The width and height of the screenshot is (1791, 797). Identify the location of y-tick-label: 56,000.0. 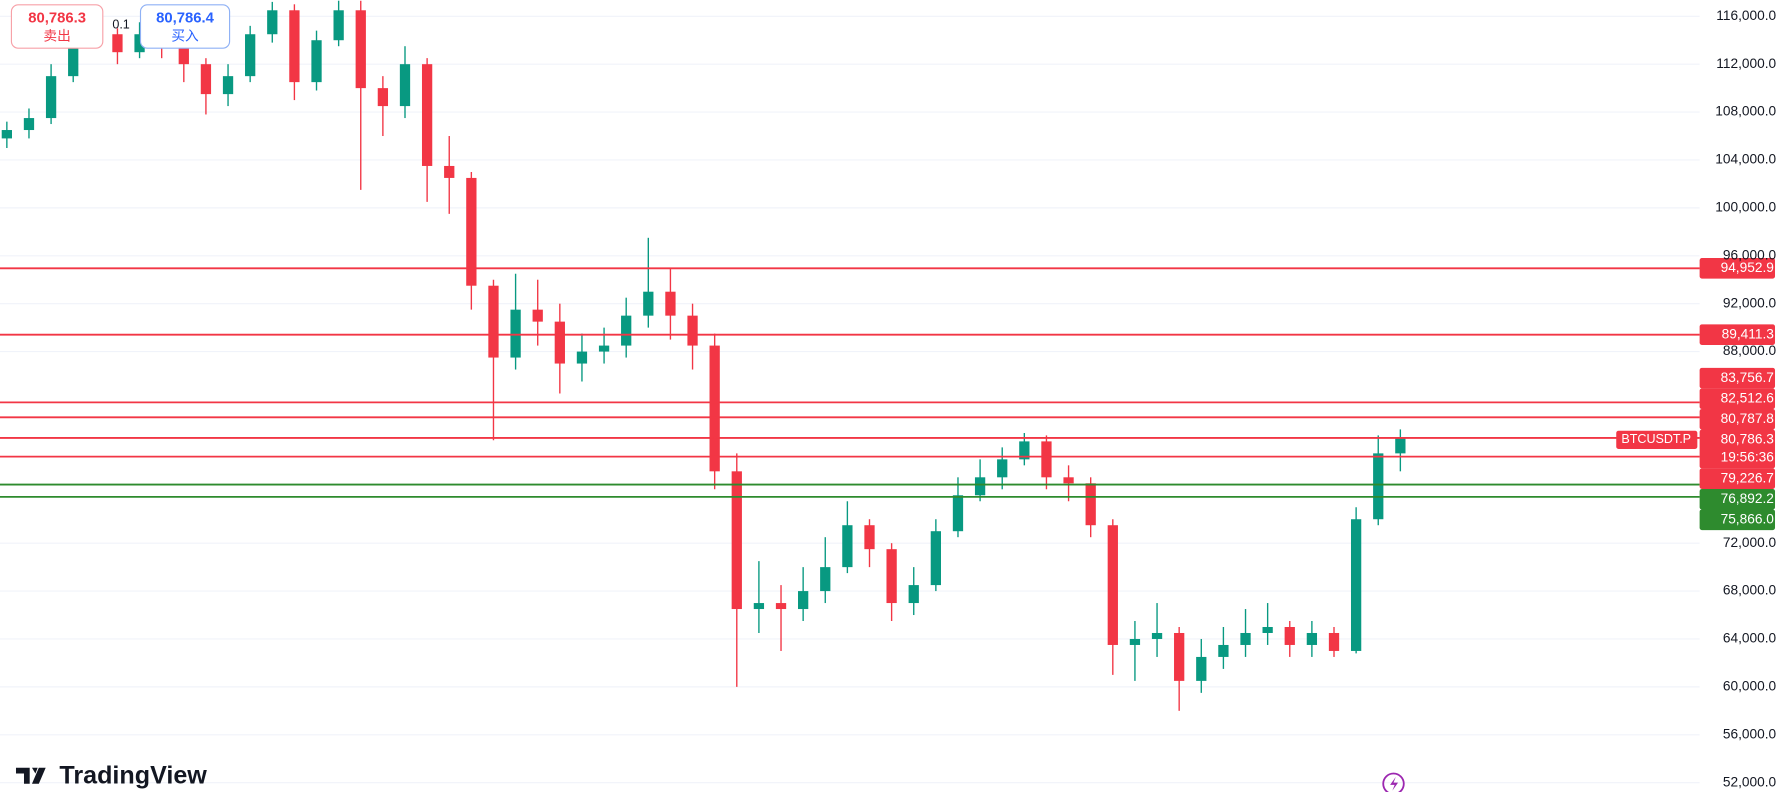
(1750, 733).